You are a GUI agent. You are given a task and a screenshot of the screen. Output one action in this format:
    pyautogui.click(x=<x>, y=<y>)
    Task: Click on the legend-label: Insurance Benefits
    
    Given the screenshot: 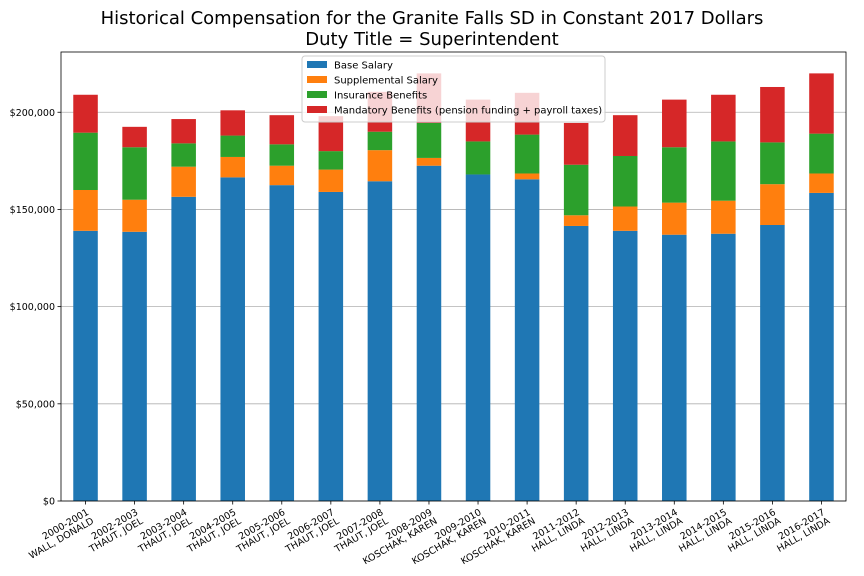 What is the action you would take?
    pyautogui.click(x=380, y=96)
    